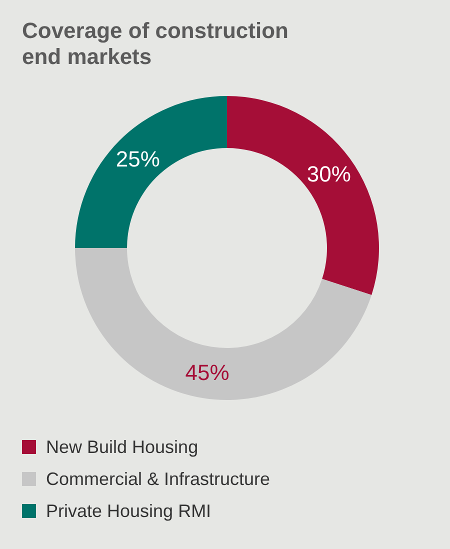 The width and height of the screenshot is (450, 549). What do you see at coordinates (328, 173) in the screenshot?
I see `data-label: 30%` at bounding box center [328, 173].